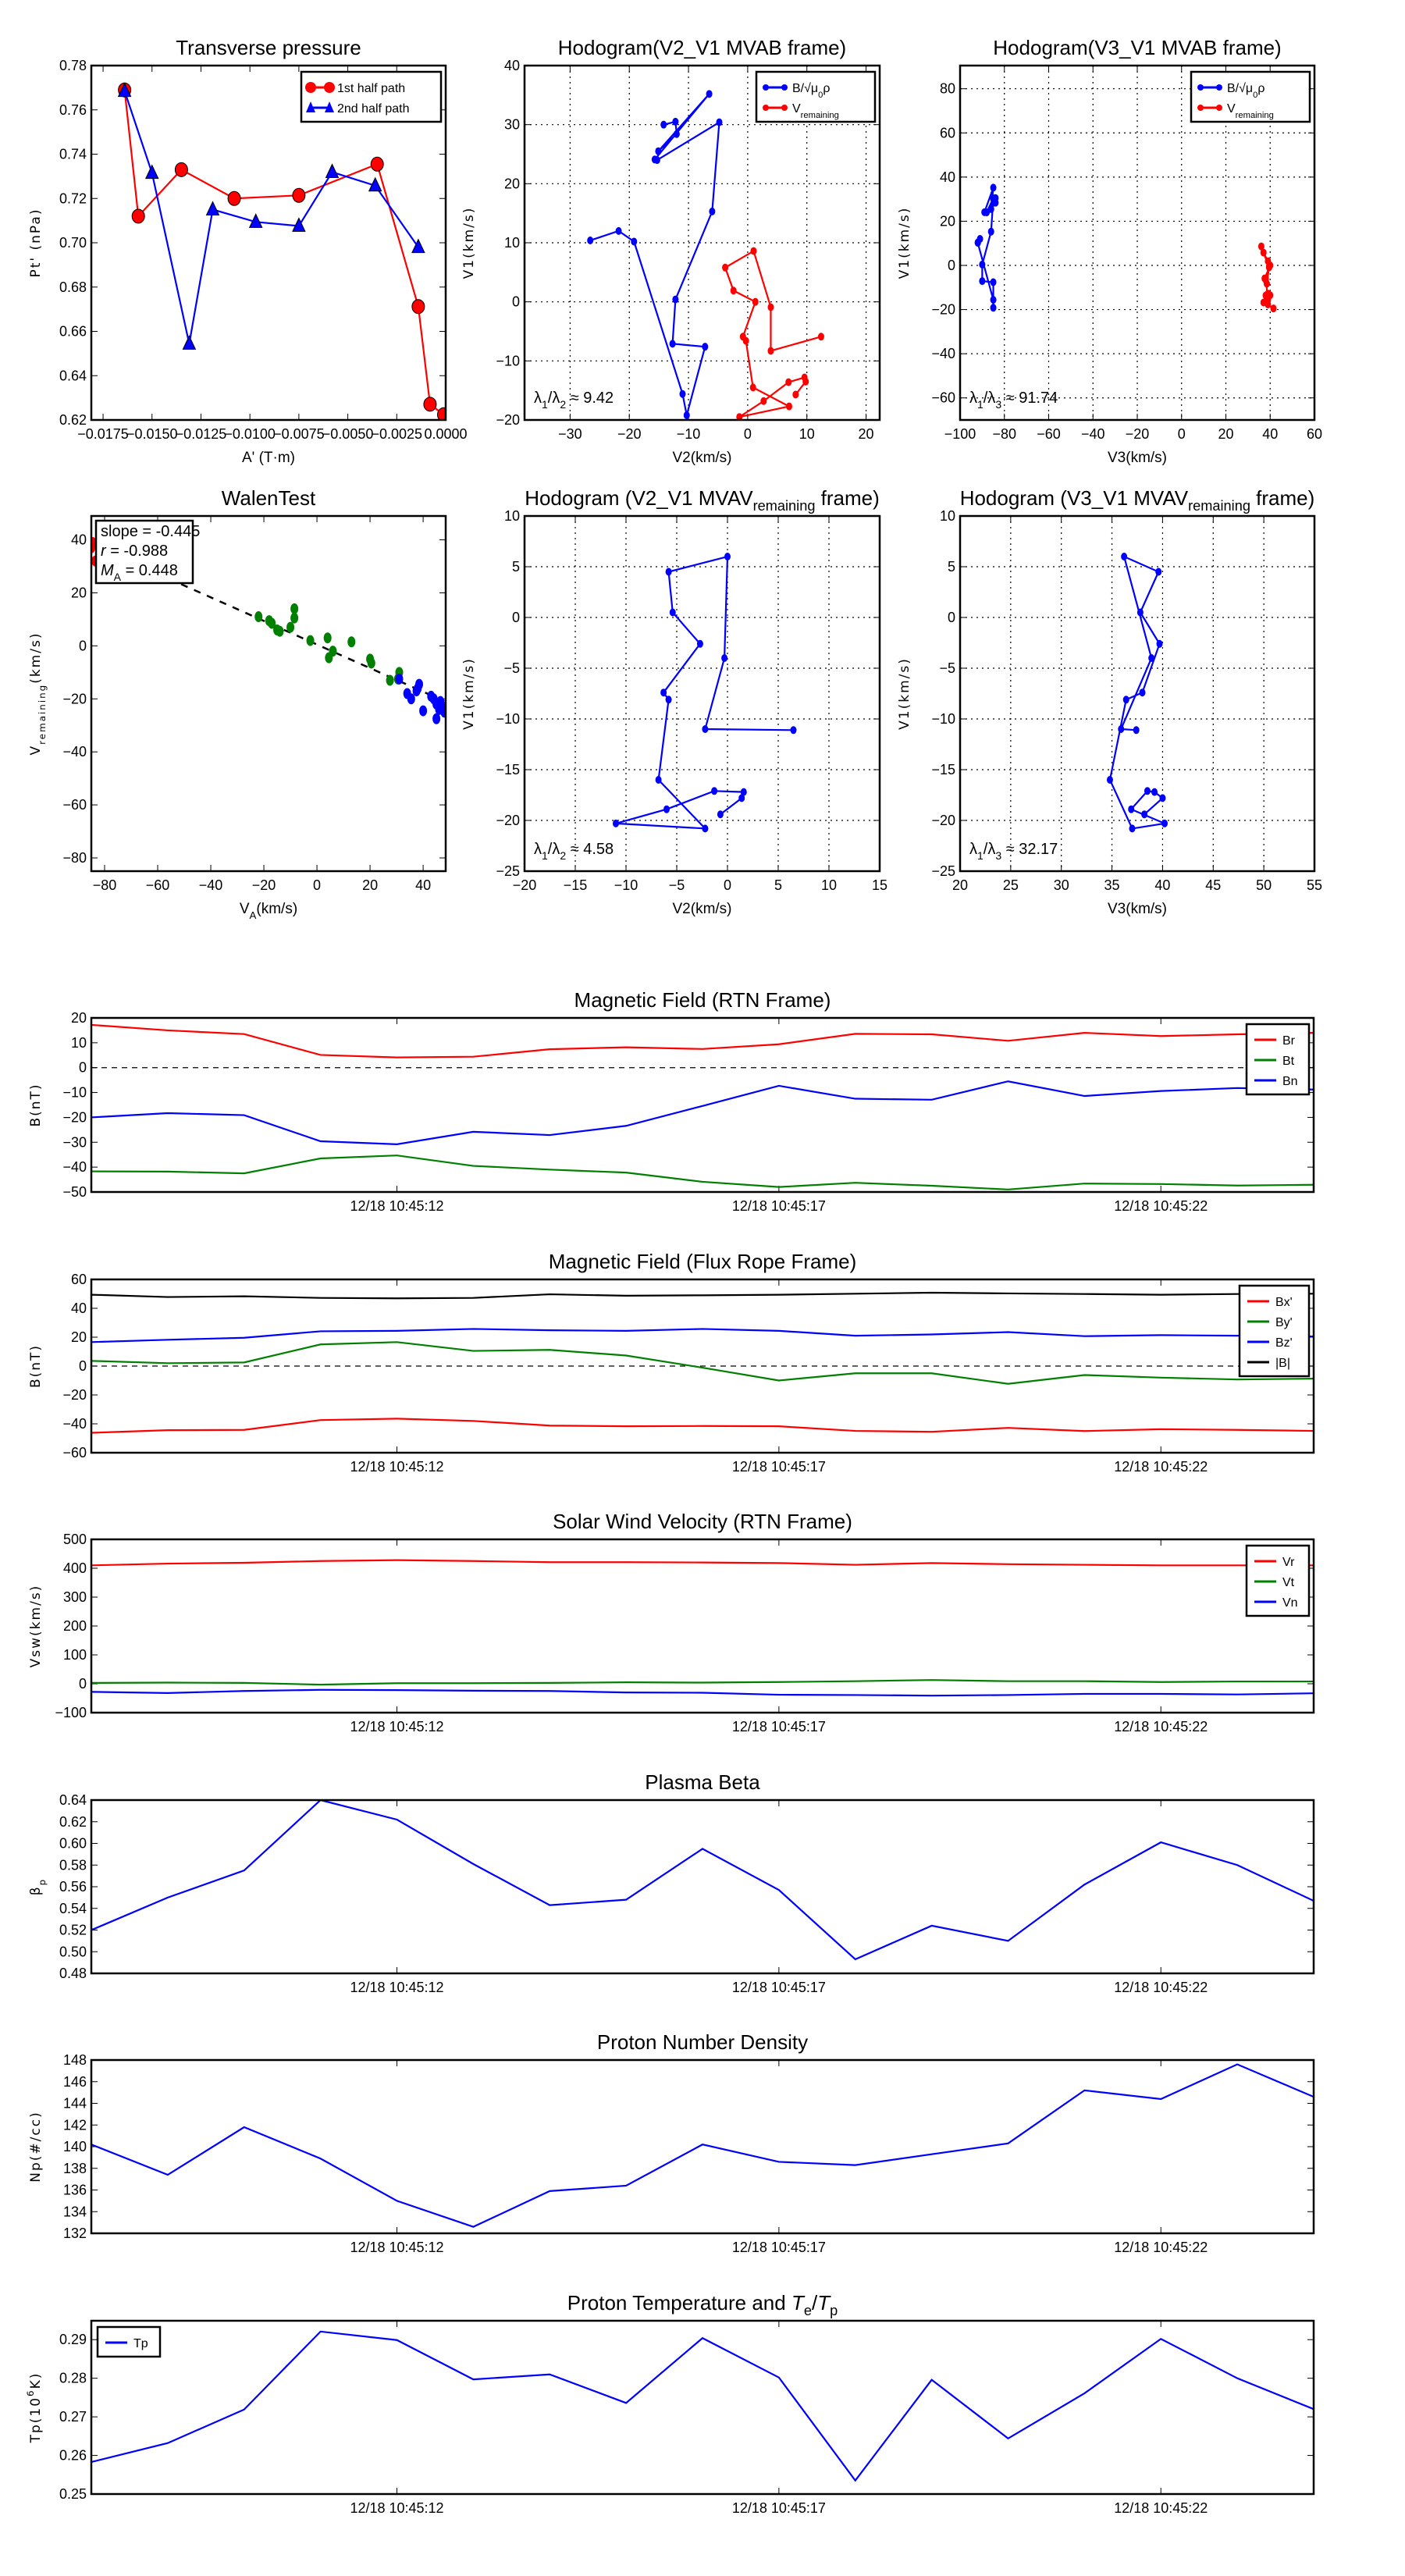  I want to click on legend-label: Br, so click(1289, 1041).